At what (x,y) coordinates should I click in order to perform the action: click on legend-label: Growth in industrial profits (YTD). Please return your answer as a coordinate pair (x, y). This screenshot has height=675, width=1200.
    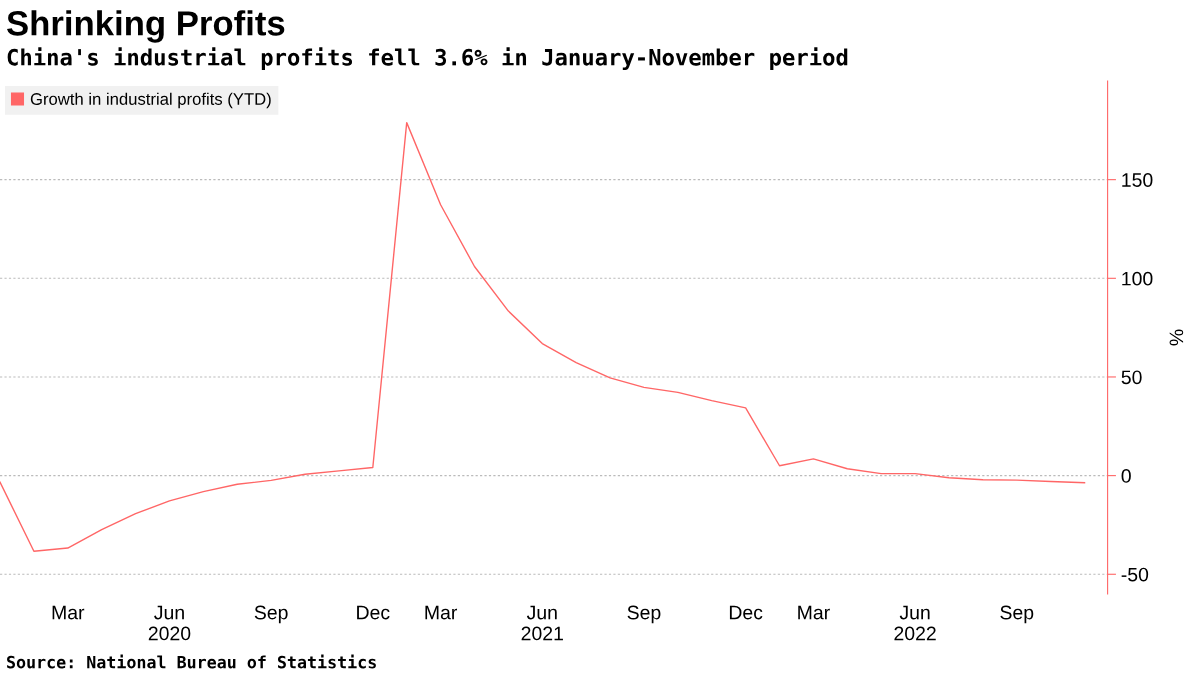
    Looking at the image, I should click on (150, 100).